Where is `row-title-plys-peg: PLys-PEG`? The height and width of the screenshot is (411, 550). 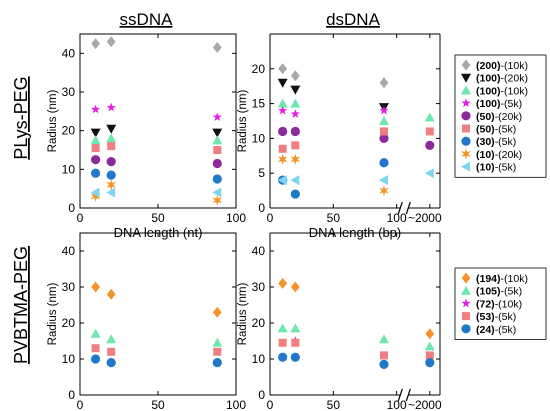
row-title-plys-peg: PLys-PEG is located at coordinates (21, 117).